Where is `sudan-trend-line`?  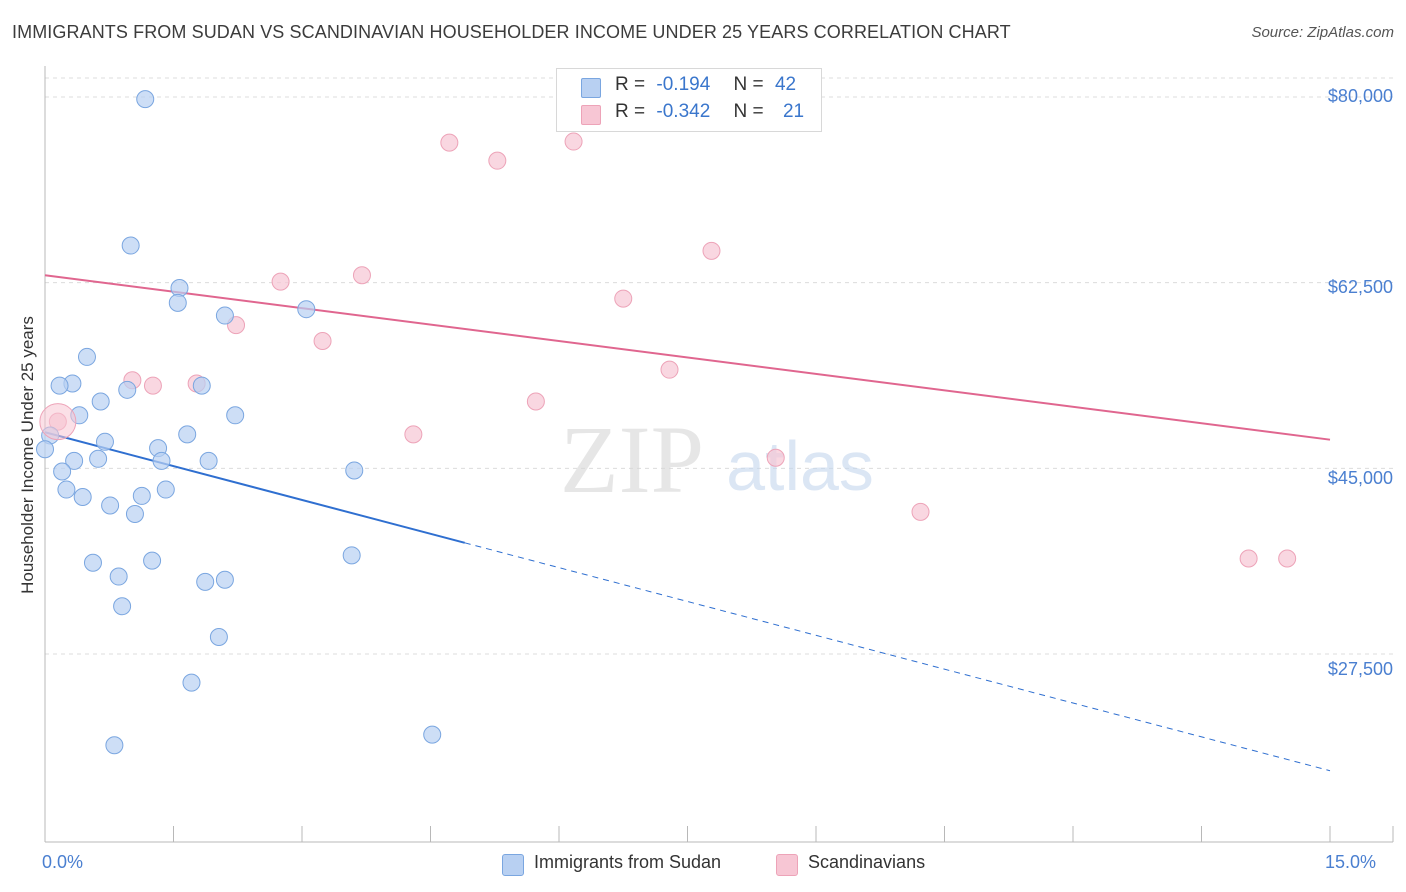 sudan-trend-line is located at coordinates (255, 487).